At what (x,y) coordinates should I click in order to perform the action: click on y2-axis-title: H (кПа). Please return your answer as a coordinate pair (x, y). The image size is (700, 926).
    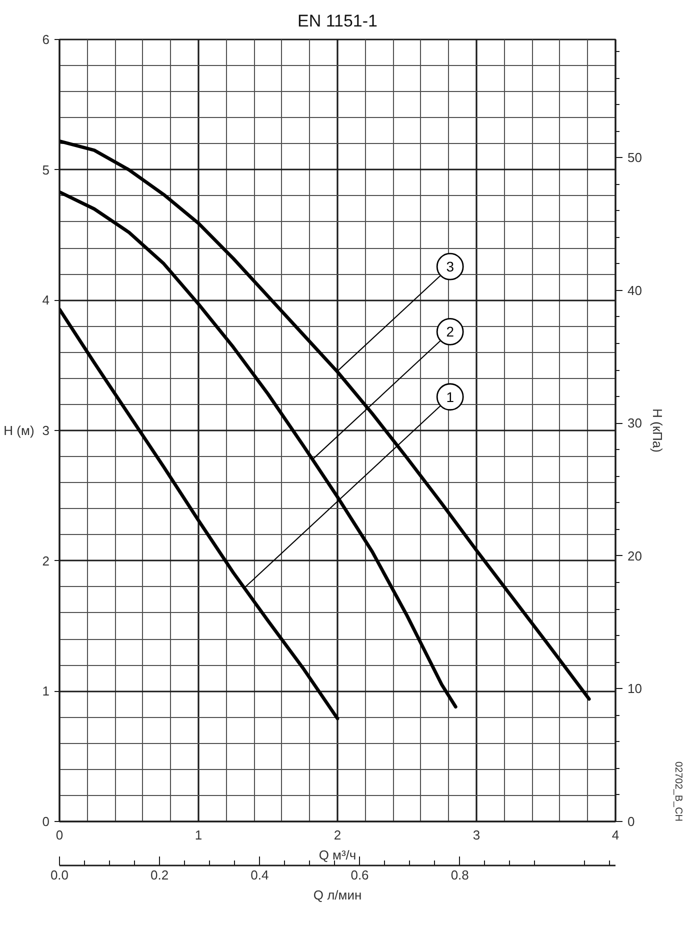
    Looking at the image, I should click on (657, 430).